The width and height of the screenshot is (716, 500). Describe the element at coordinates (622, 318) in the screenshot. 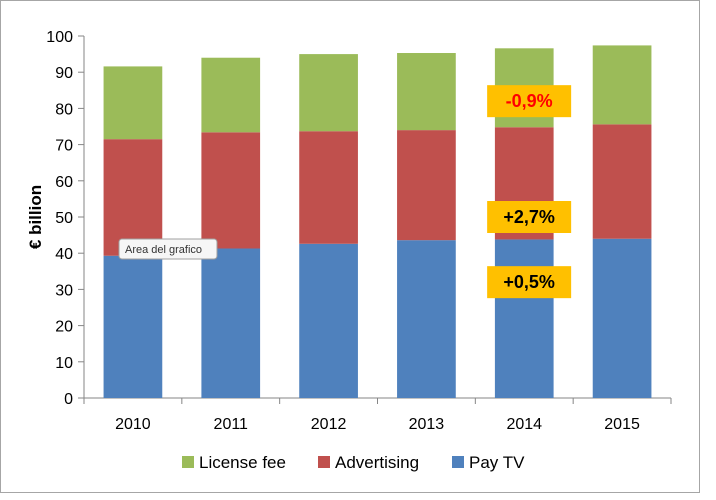

I see `bar-pay-tv-2015` at that location.